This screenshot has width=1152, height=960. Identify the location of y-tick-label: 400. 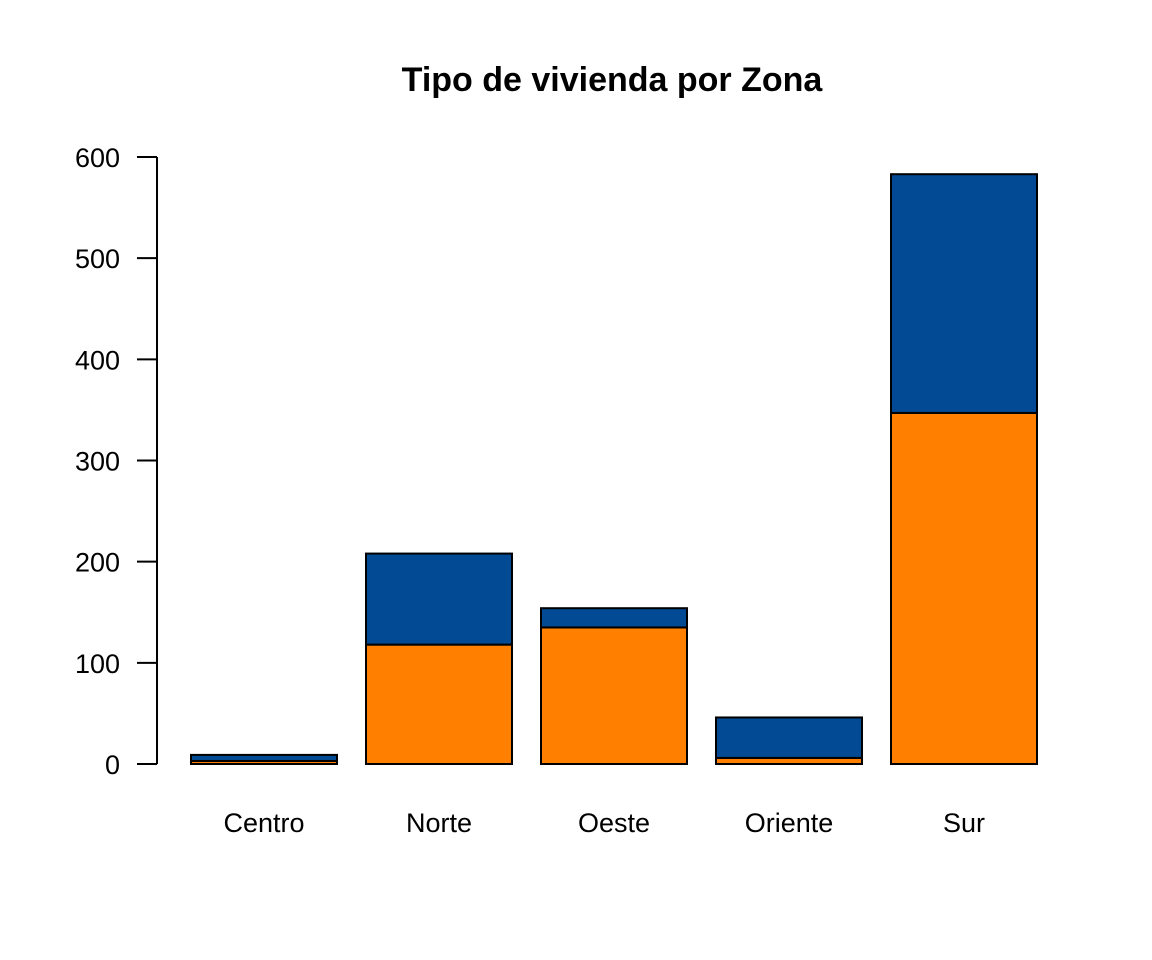
(97, 360).